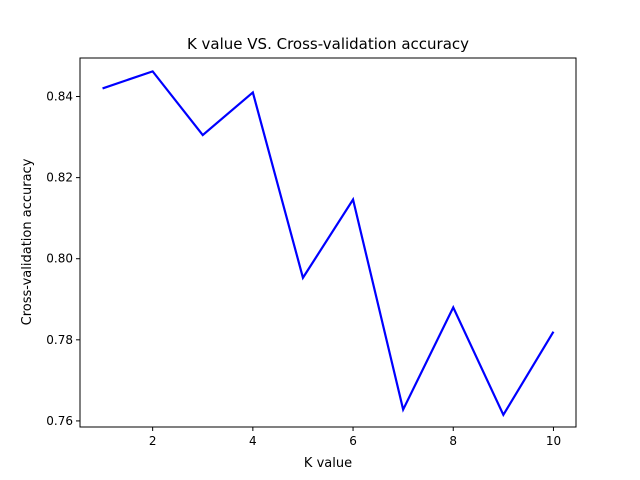 Image resolution: width=640 pixels, height=480 pixels. Describe the element at coordinates (553, 441) in the screenshot. I see `x-tick-label: 10` at that location.